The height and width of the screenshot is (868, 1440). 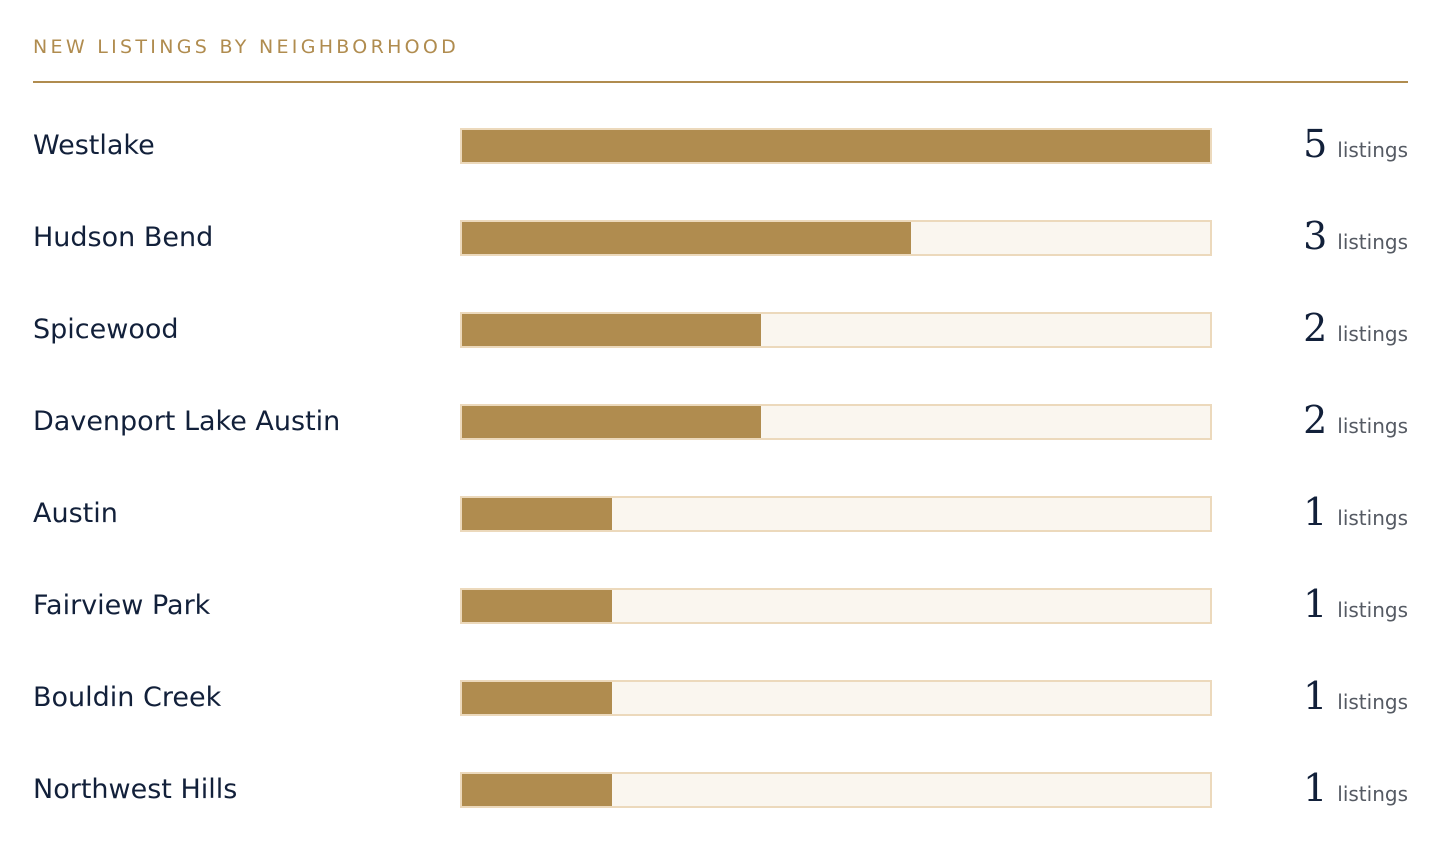 I want to click on neighborhood-row: Bouldin Creek 1 listings, so click(x=720, y=700).